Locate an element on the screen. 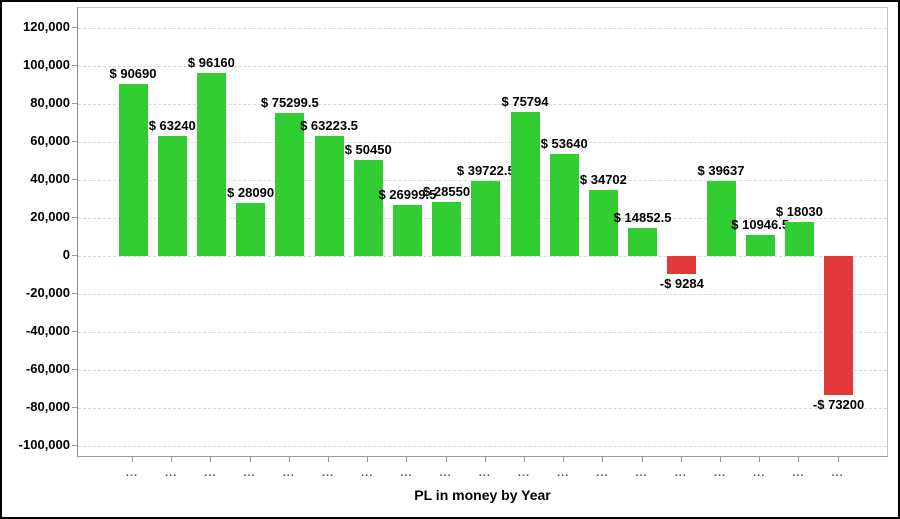 The height and width of the screenshot is (519, 900). bar-value-label: $ 14852.5 is located at coordinates (642, 217).